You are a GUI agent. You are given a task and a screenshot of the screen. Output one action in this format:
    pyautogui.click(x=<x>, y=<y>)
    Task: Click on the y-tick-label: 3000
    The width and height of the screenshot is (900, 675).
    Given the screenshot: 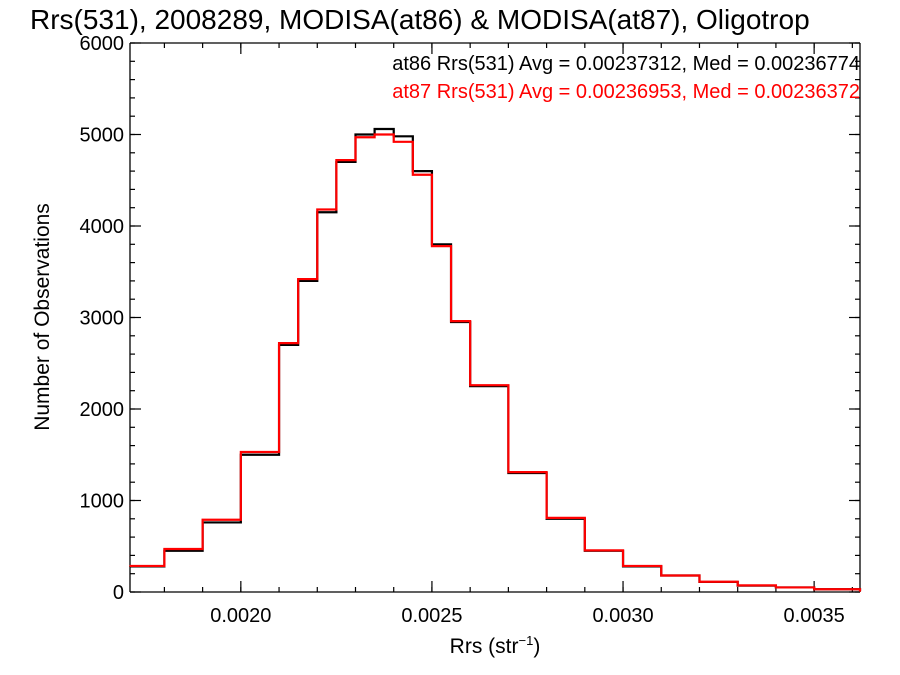 What is the action you would take?
    pyautogui.click(x=102, y=319)
    